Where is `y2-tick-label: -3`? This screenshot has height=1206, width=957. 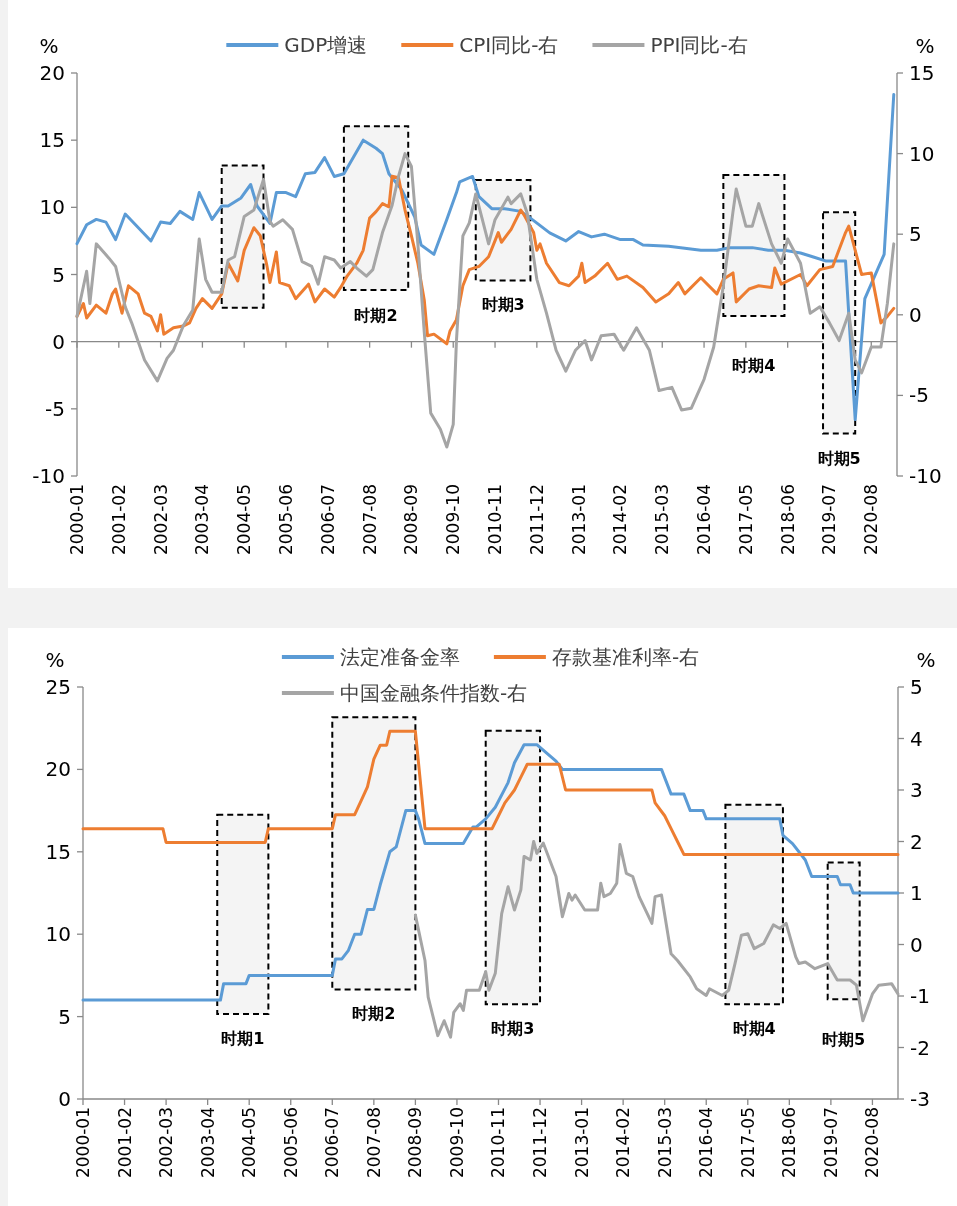 y2-tick-label: -3 is located at coordinates (920, 1099).